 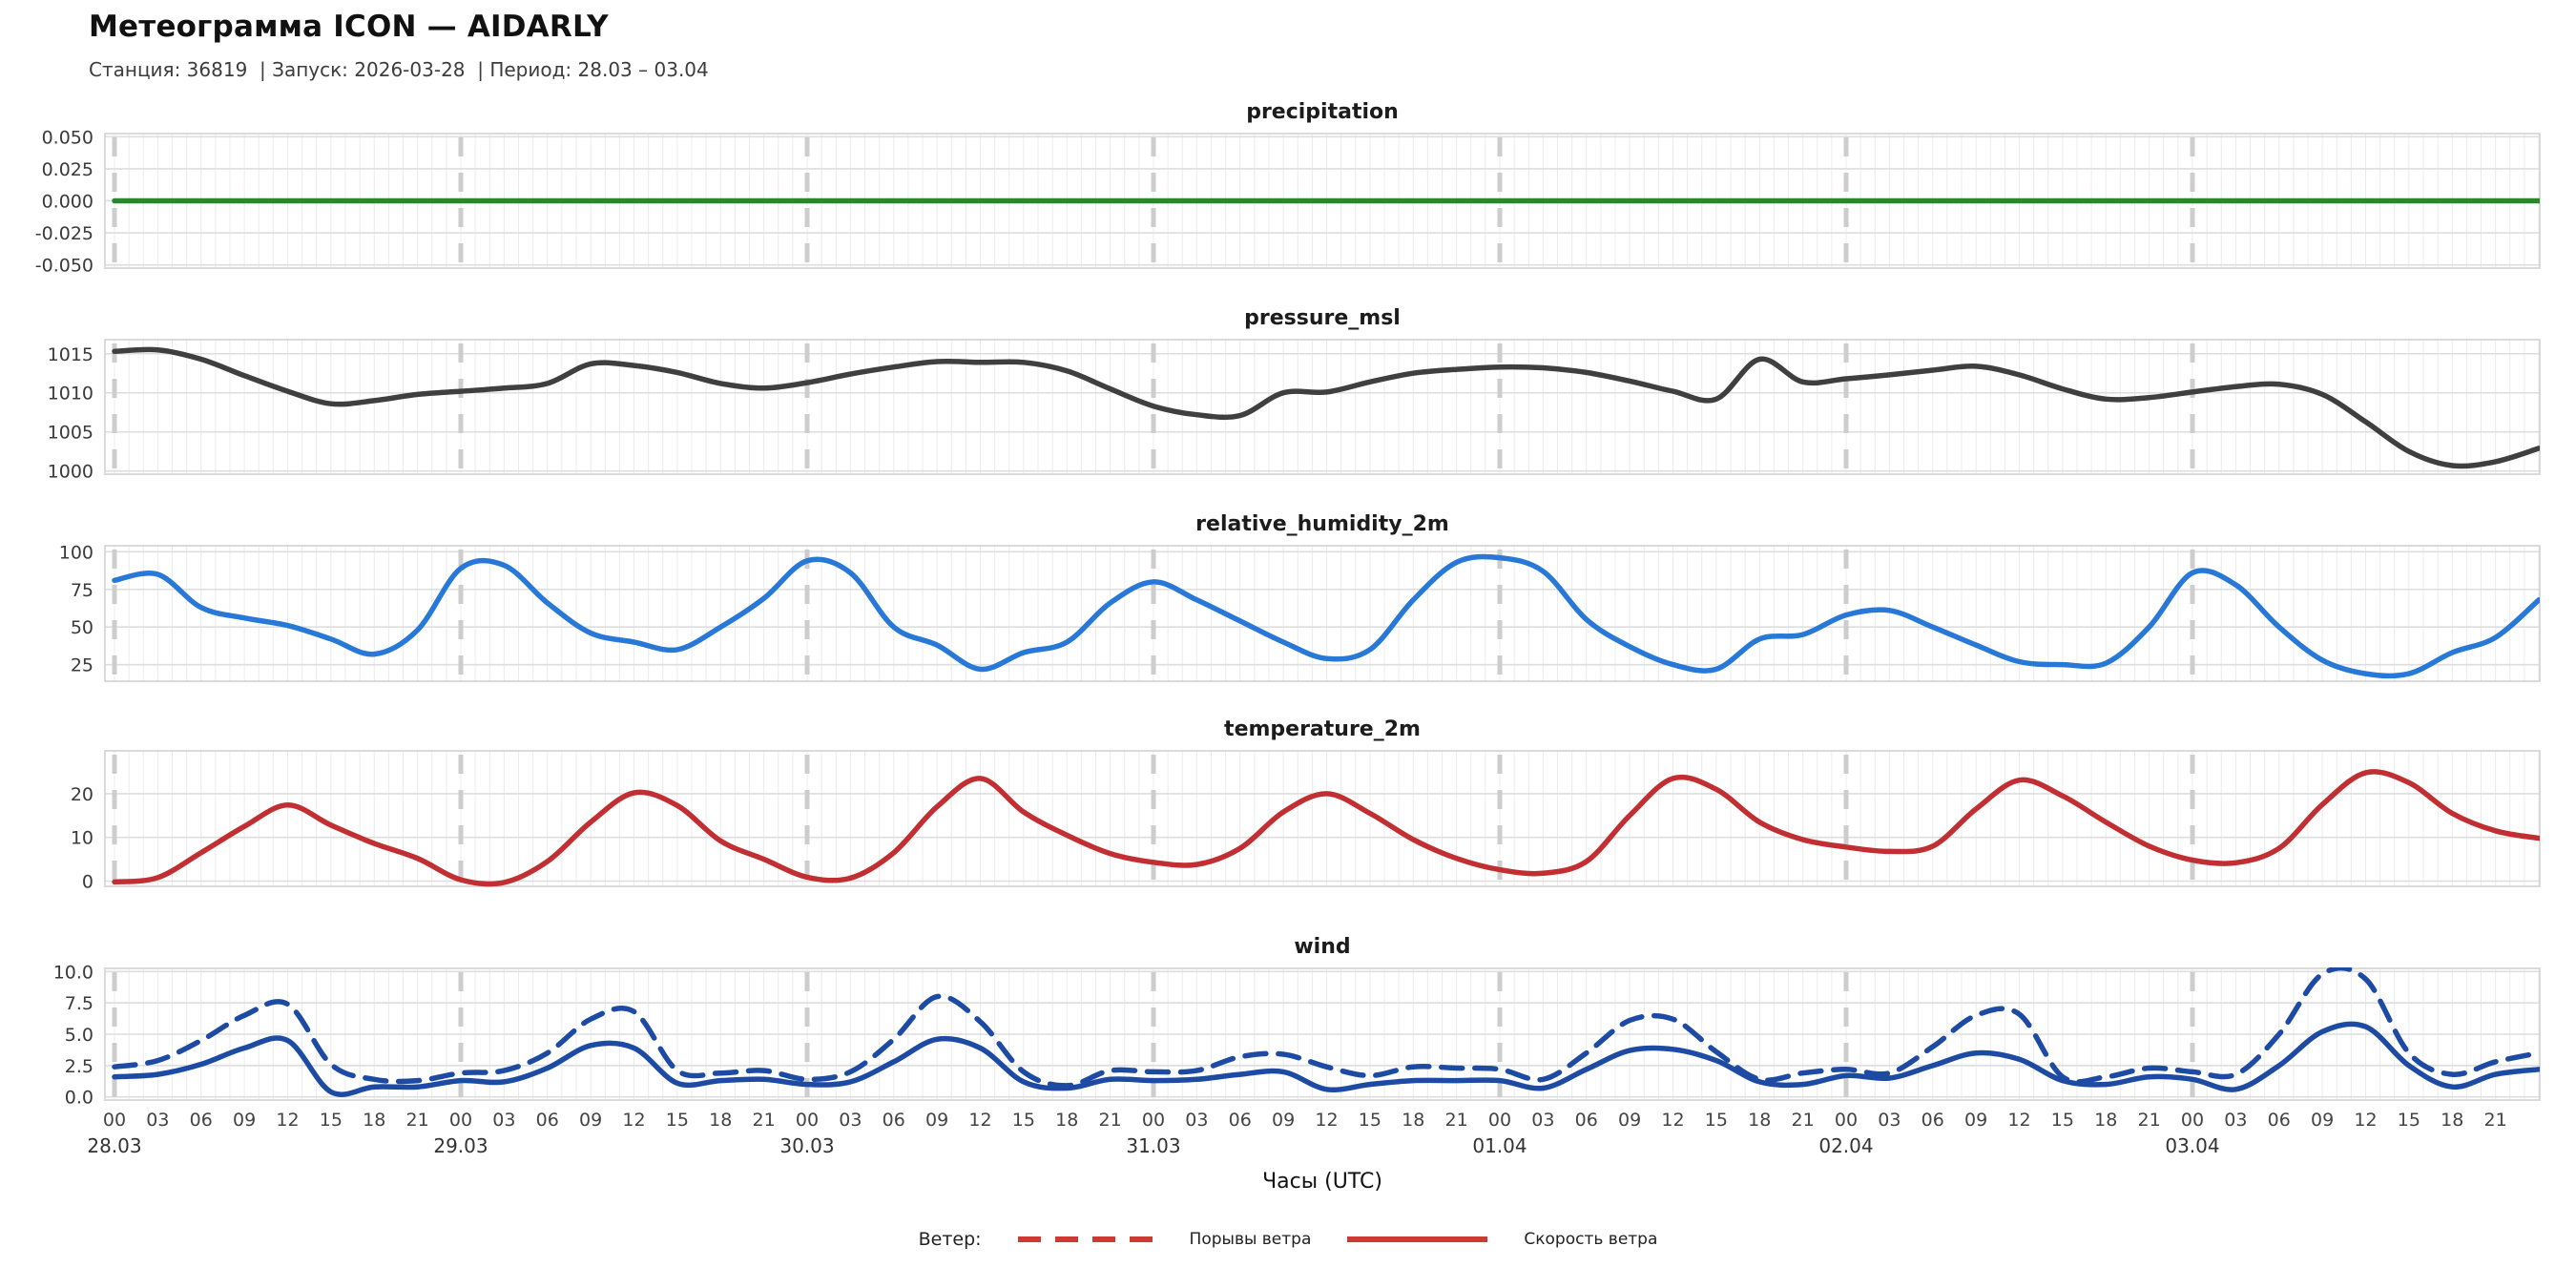 I want to click on panel-title-wind: wind, so click(x=1322, y=947).